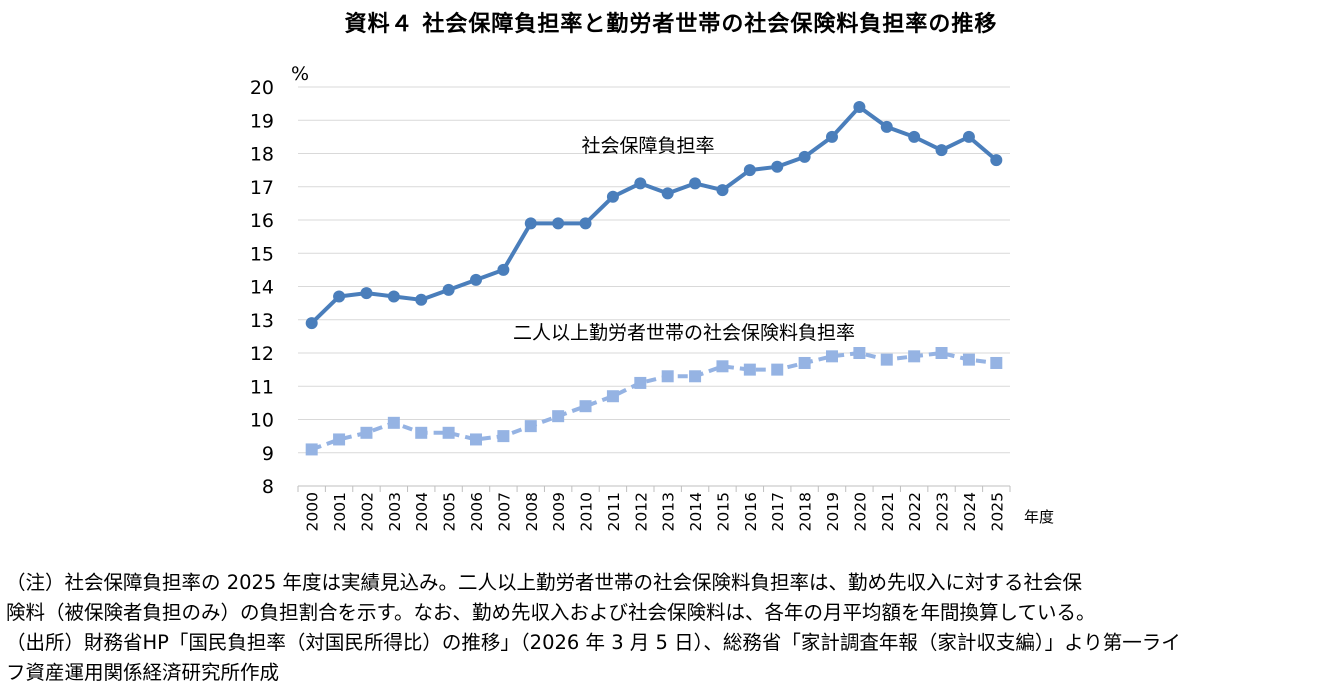 This screenshot has width=1342, height=692. What do you see at coordinates (262, 321) in the screenshot?
I see `y-tick-label: 13` at bounding box center [262, 321].